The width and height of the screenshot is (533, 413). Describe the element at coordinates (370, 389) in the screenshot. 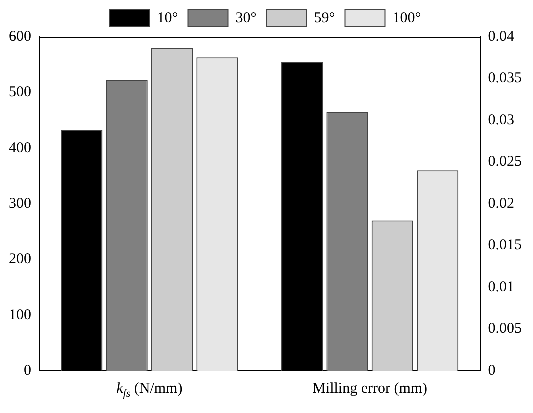

I see `x-tick-label: Milling error (mm)` at that location.